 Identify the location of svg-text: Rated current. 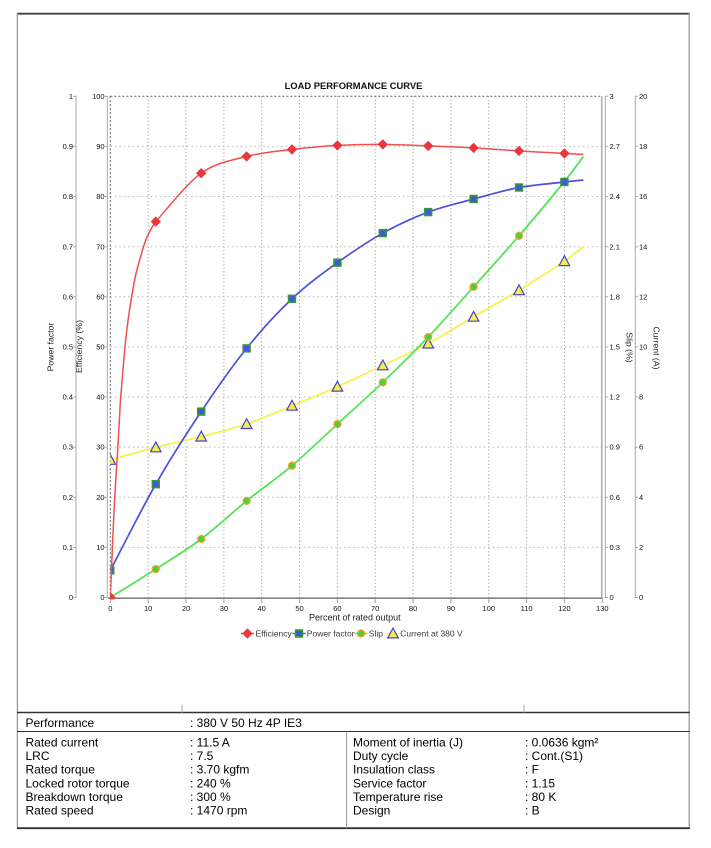
(62, 743).